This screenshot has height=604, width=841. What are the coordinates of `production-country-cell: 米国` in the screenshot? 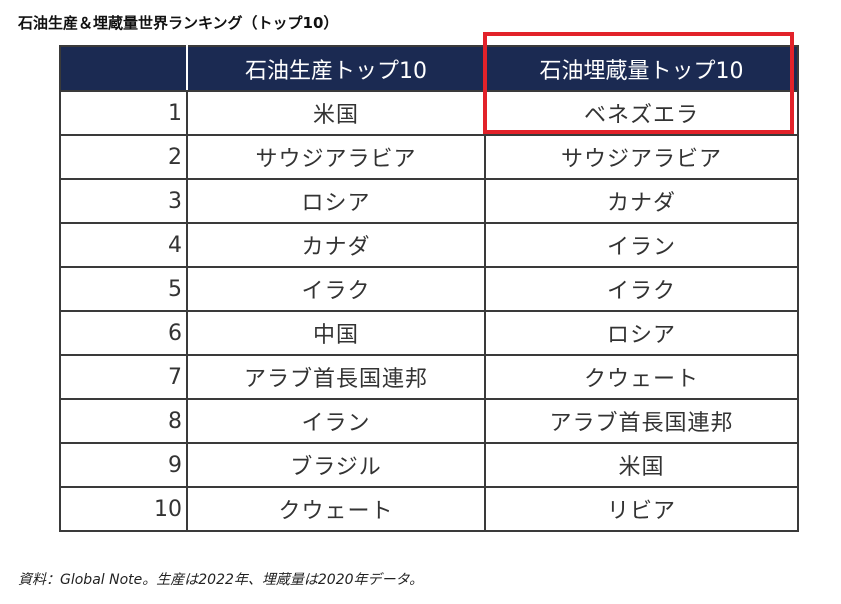 It's located at (336, 113).